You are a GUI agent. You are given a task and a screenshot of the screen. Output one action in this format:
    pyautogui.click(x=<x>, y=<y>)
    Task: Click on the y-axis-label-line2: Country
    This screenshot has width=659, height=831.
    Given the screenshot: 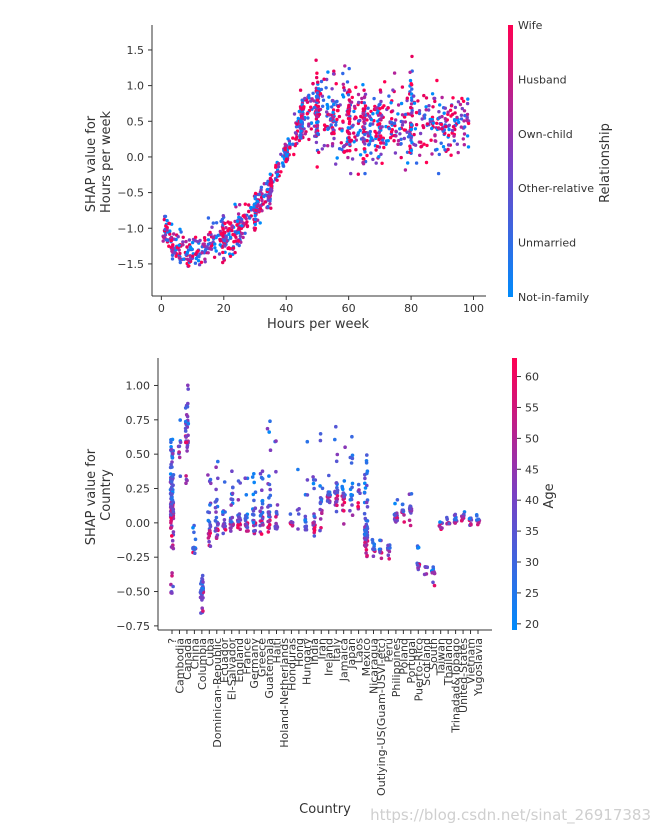 What is the action you would take?
    pyautogui.click(x=106, y=495)
    